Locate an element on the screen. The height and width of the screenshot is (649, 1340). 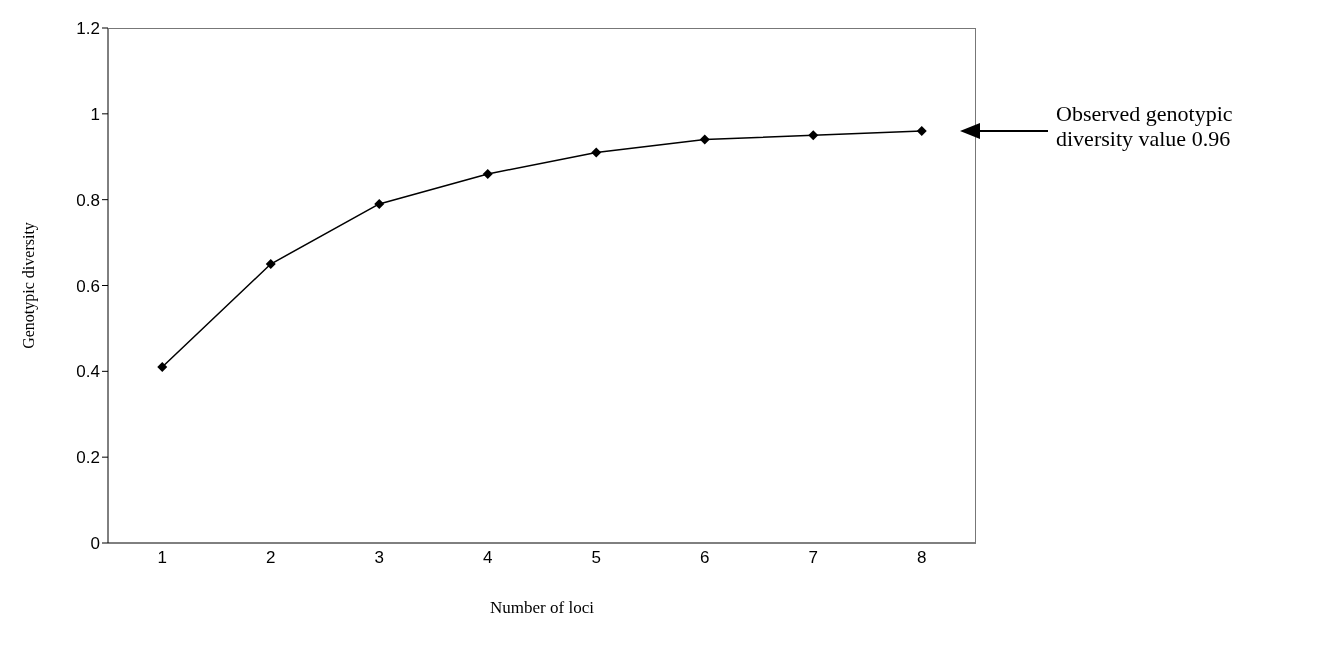
x-axis-title: Number of loci is located at coordinates (542, 607).